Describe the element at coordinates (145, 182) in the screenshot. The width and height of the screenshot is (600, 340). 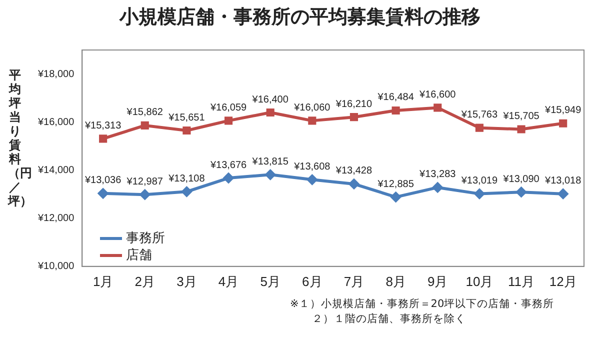
I see `data-label: ¥12,987` at that location.